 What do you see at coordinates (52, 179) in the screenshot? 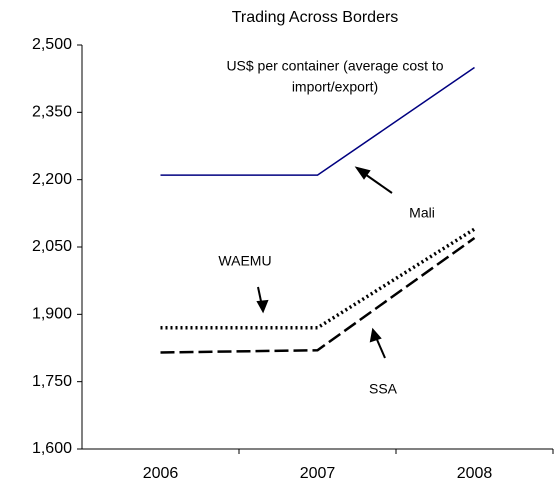
I see `y-tick-label: 2,200` at bounding box center [52, 179].